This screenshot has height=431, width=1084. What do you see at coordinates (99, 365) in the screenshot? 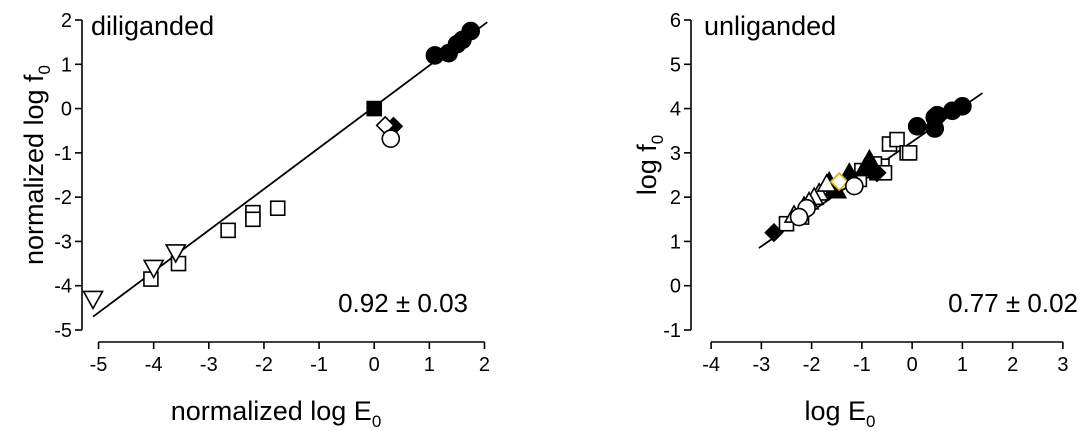
I see `diliganded-x-tick-label: -5` at bounding box center [99, 365].